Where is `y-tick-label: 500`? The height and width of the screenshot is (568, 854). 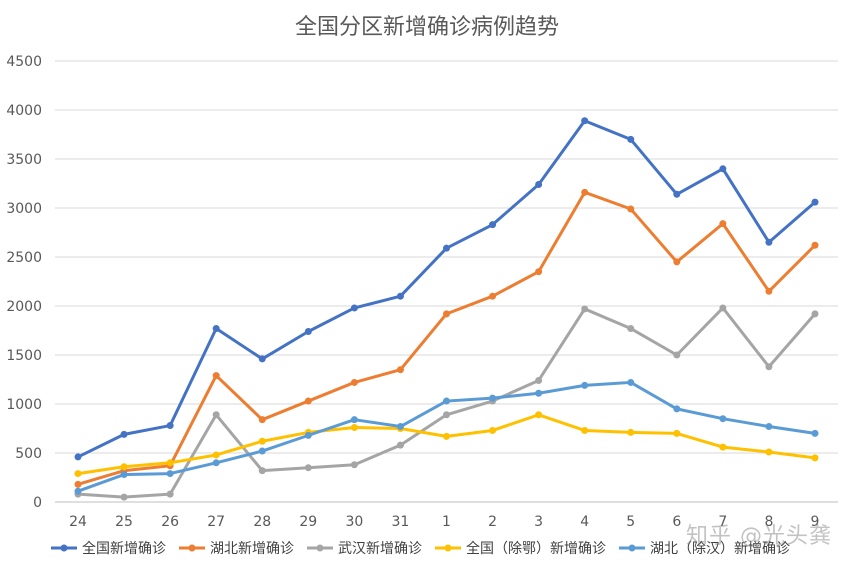
y-tick-label: 500 is located at coordinates (28, 454).